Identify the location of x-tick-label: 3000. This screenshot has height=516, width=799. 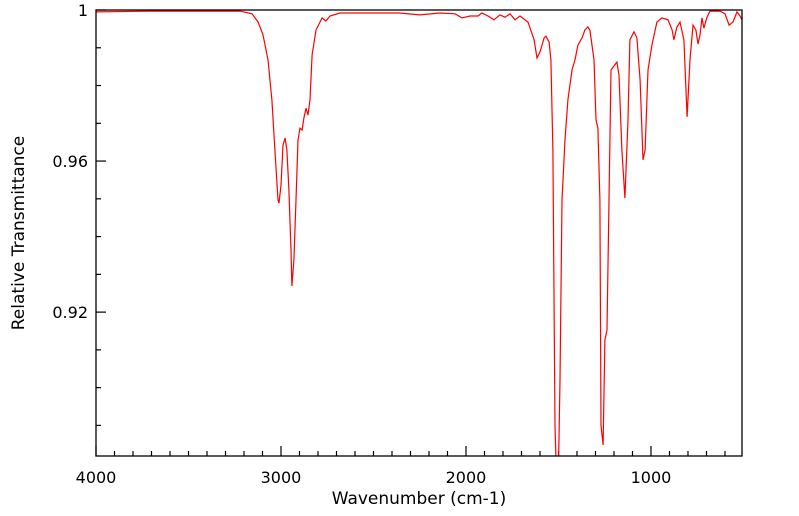
(281, 477).